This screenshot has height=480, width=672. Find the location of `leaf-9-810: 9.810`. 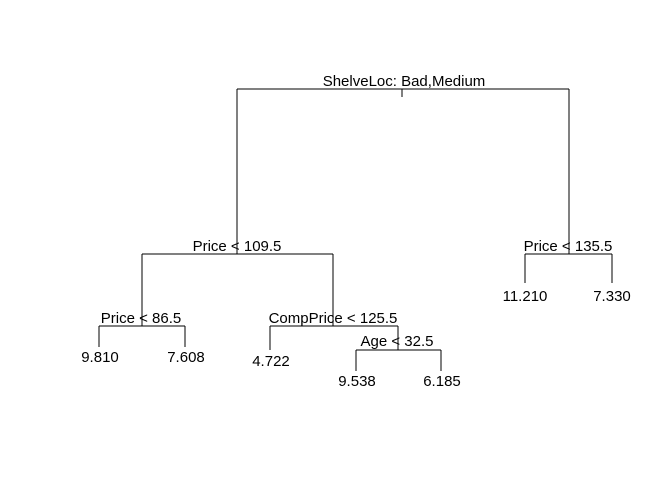

leaf-9-810: 9.810 is located at coordinates (100, 357).